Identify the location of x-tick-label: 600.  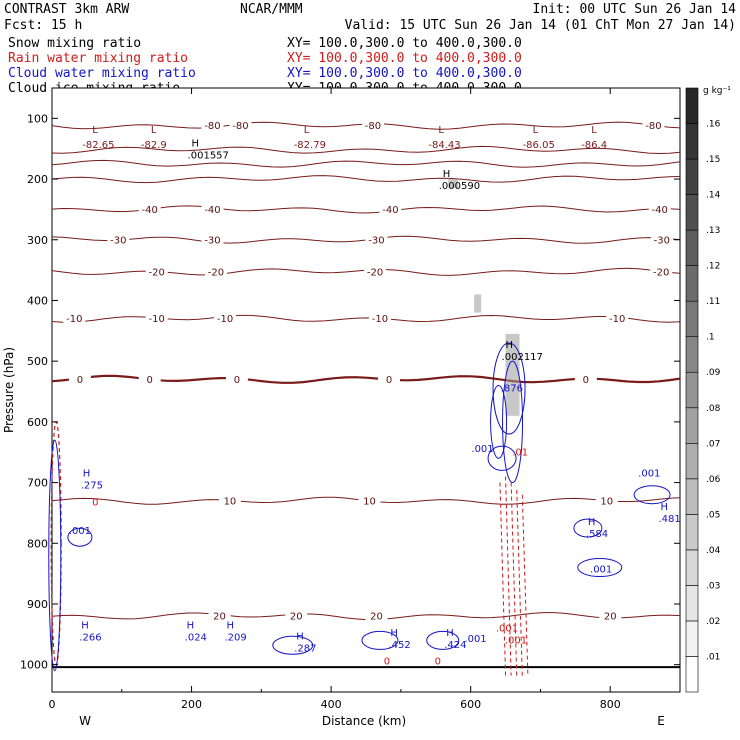
(470, 704).